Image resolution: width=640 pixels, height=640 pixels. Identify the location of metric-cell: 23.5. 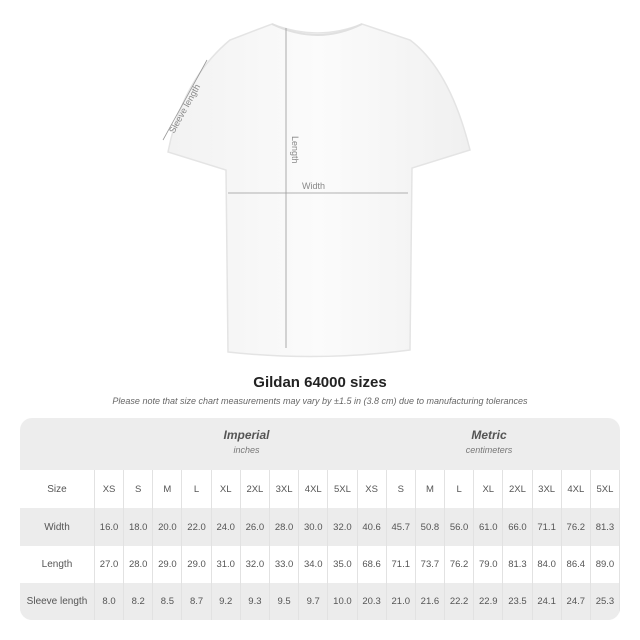
(518, 601).